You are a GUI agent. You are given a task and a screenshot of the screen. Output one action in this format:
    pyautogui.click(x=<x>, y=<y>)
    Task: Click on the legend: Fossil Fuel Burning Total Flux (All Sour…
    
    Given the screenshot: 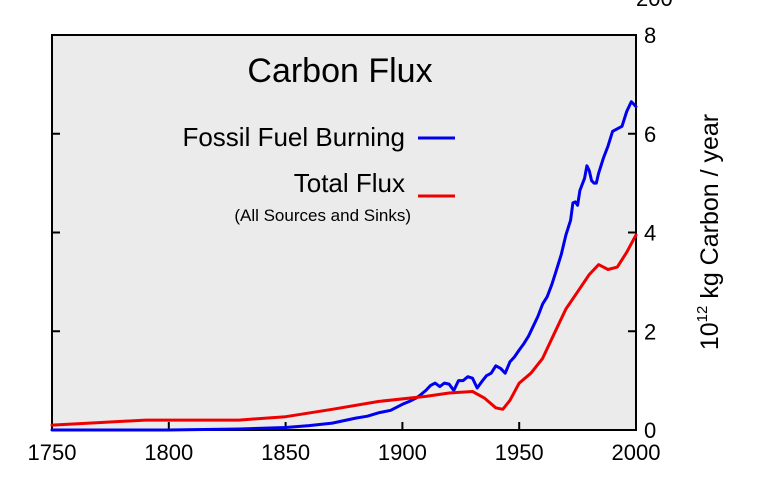 What is the action you would take?
    pyautogui.click(x=318, y=173)
    